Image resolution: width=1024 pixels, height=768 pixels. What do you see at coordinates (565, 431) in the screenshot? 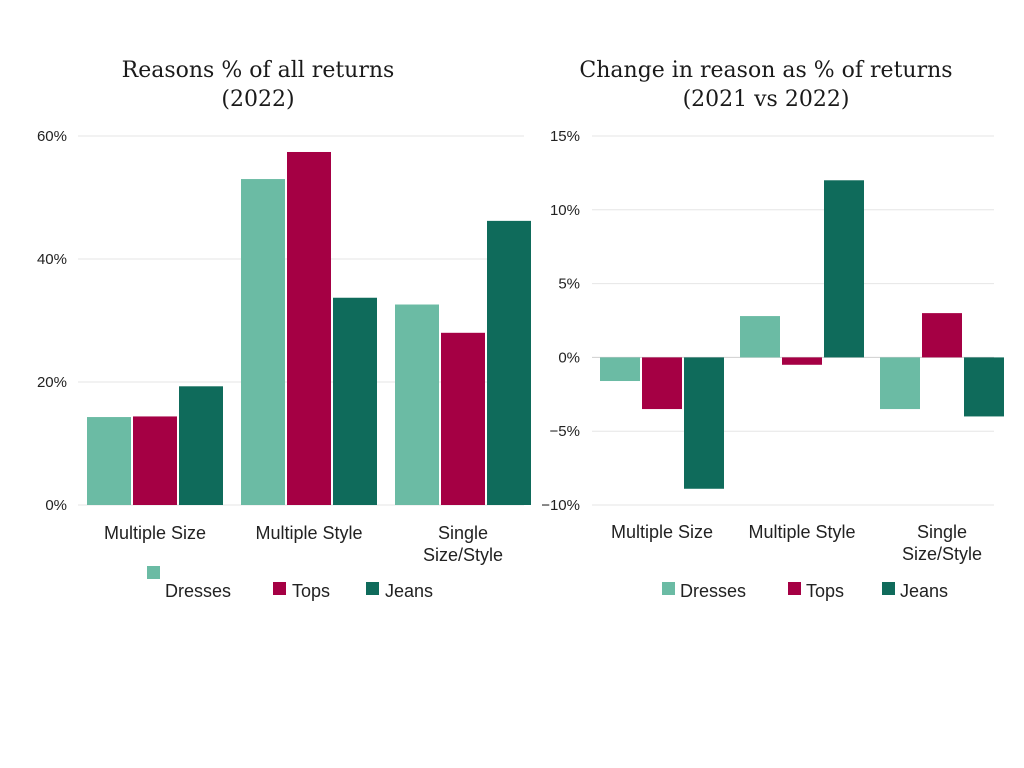
I see `y-tick-label: −5%` at bounding box center [565, 431].